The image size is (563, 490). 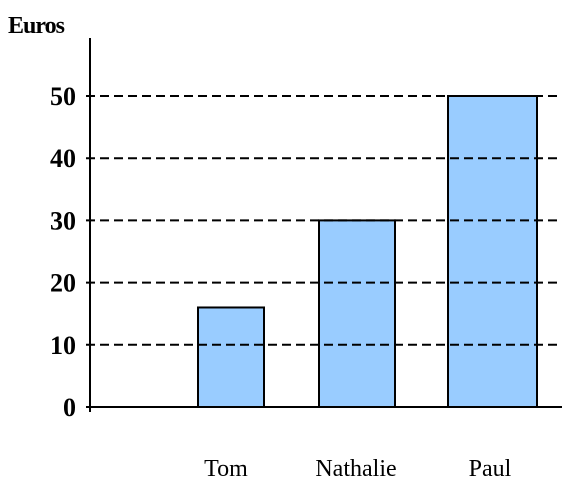 I want to click on x-tick-label: Nathalie, so click(x=355, y=469).